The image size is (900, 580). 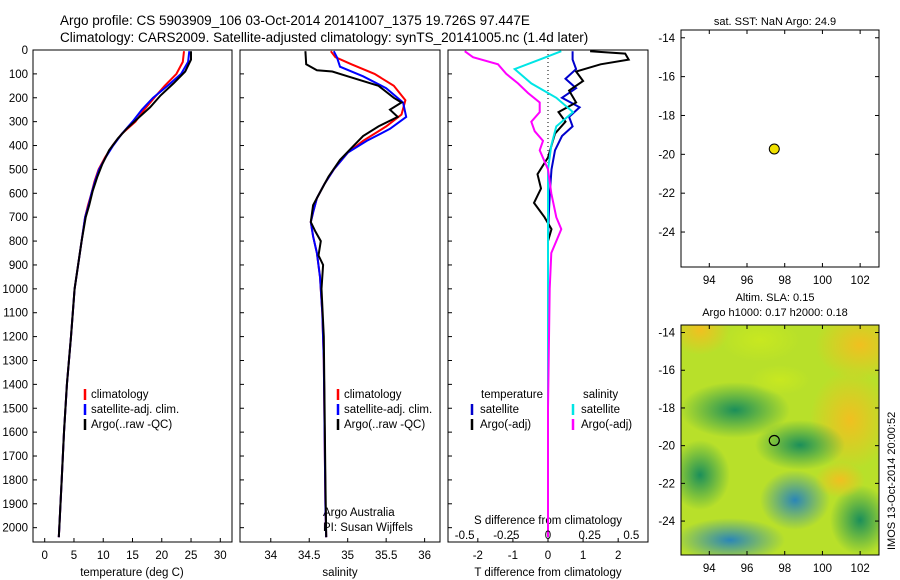 I want to click on sst-map-y-tick-label: -16, so click(x=666, y=78).